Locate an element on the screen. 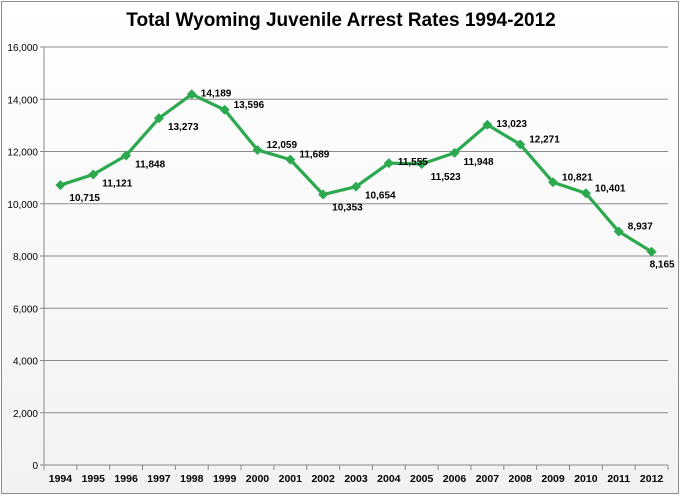 This screenshot has width=682, height=497. y-tick-label: 8,000 is located at coordinates (25, 257).